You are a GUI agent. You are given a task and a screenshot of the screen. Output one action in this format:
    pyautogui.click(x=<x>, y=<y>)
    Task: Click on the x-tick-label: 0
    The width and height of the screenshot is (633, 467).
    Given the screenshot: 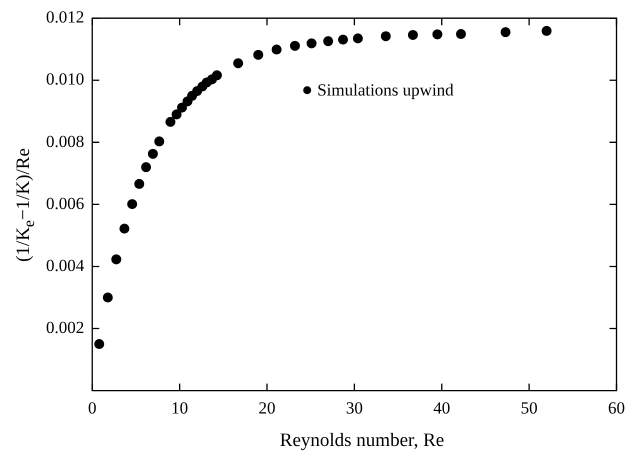 What is the action you would take?
    pyautogui.click(x=92, y=408)
    